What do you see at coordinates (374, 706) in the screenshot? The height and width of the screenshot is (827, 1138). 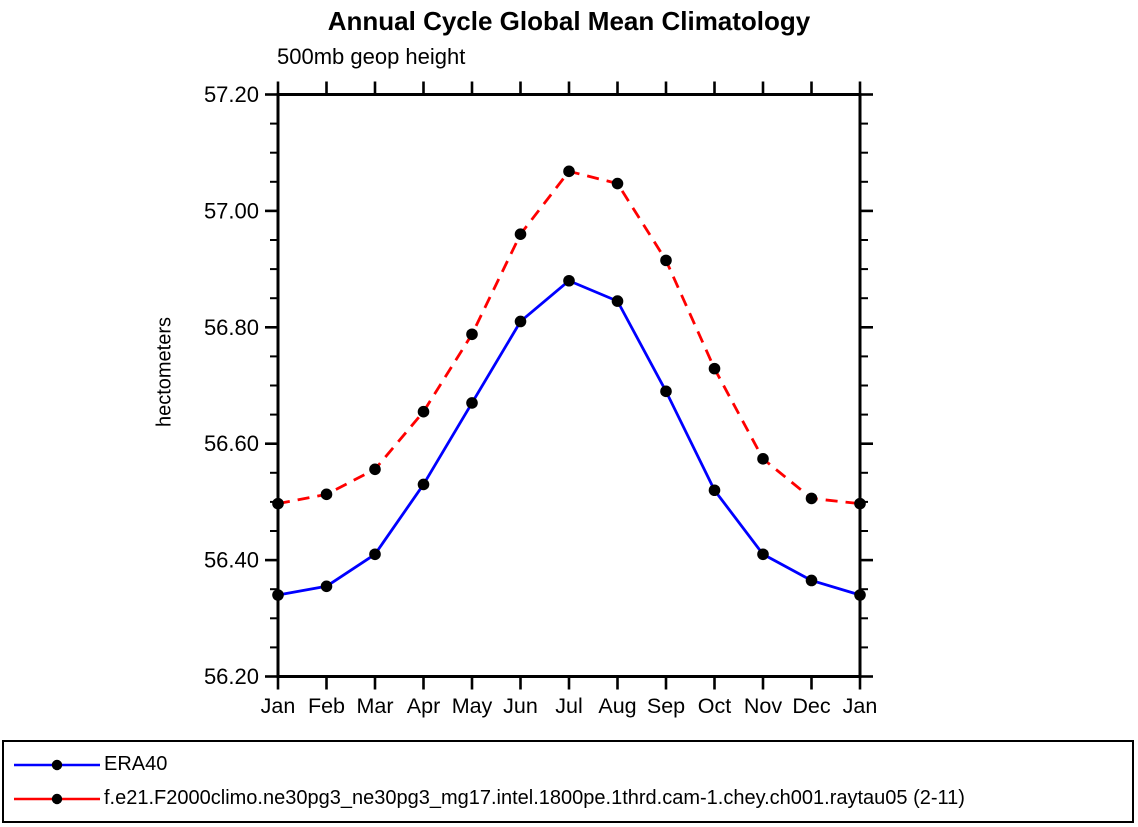 I see `svg-text: Mar` at bounding box center [374, 706].